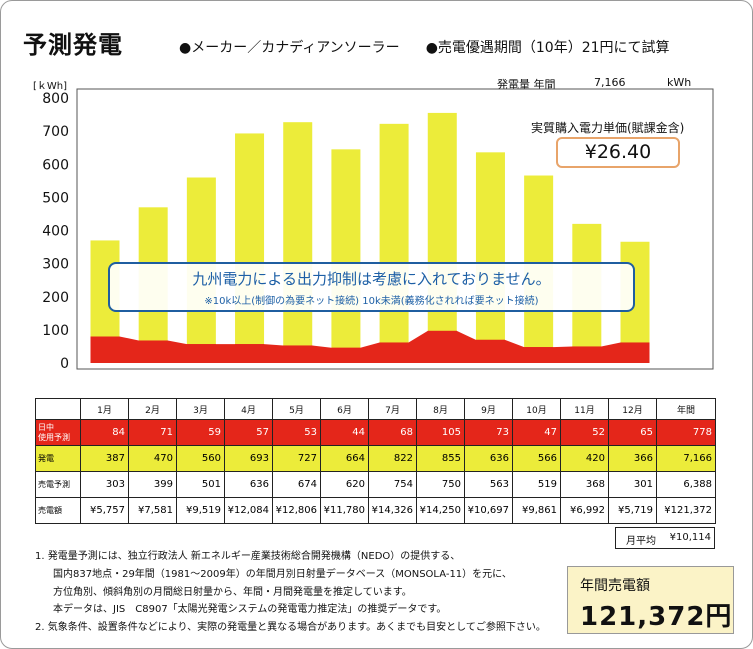 Image resolution: width=753 pixels, height=649 pixels. Describe the element at coordinates (641, 541) in the screenshot. I see `monthly-average-label: 月平均` at that location.